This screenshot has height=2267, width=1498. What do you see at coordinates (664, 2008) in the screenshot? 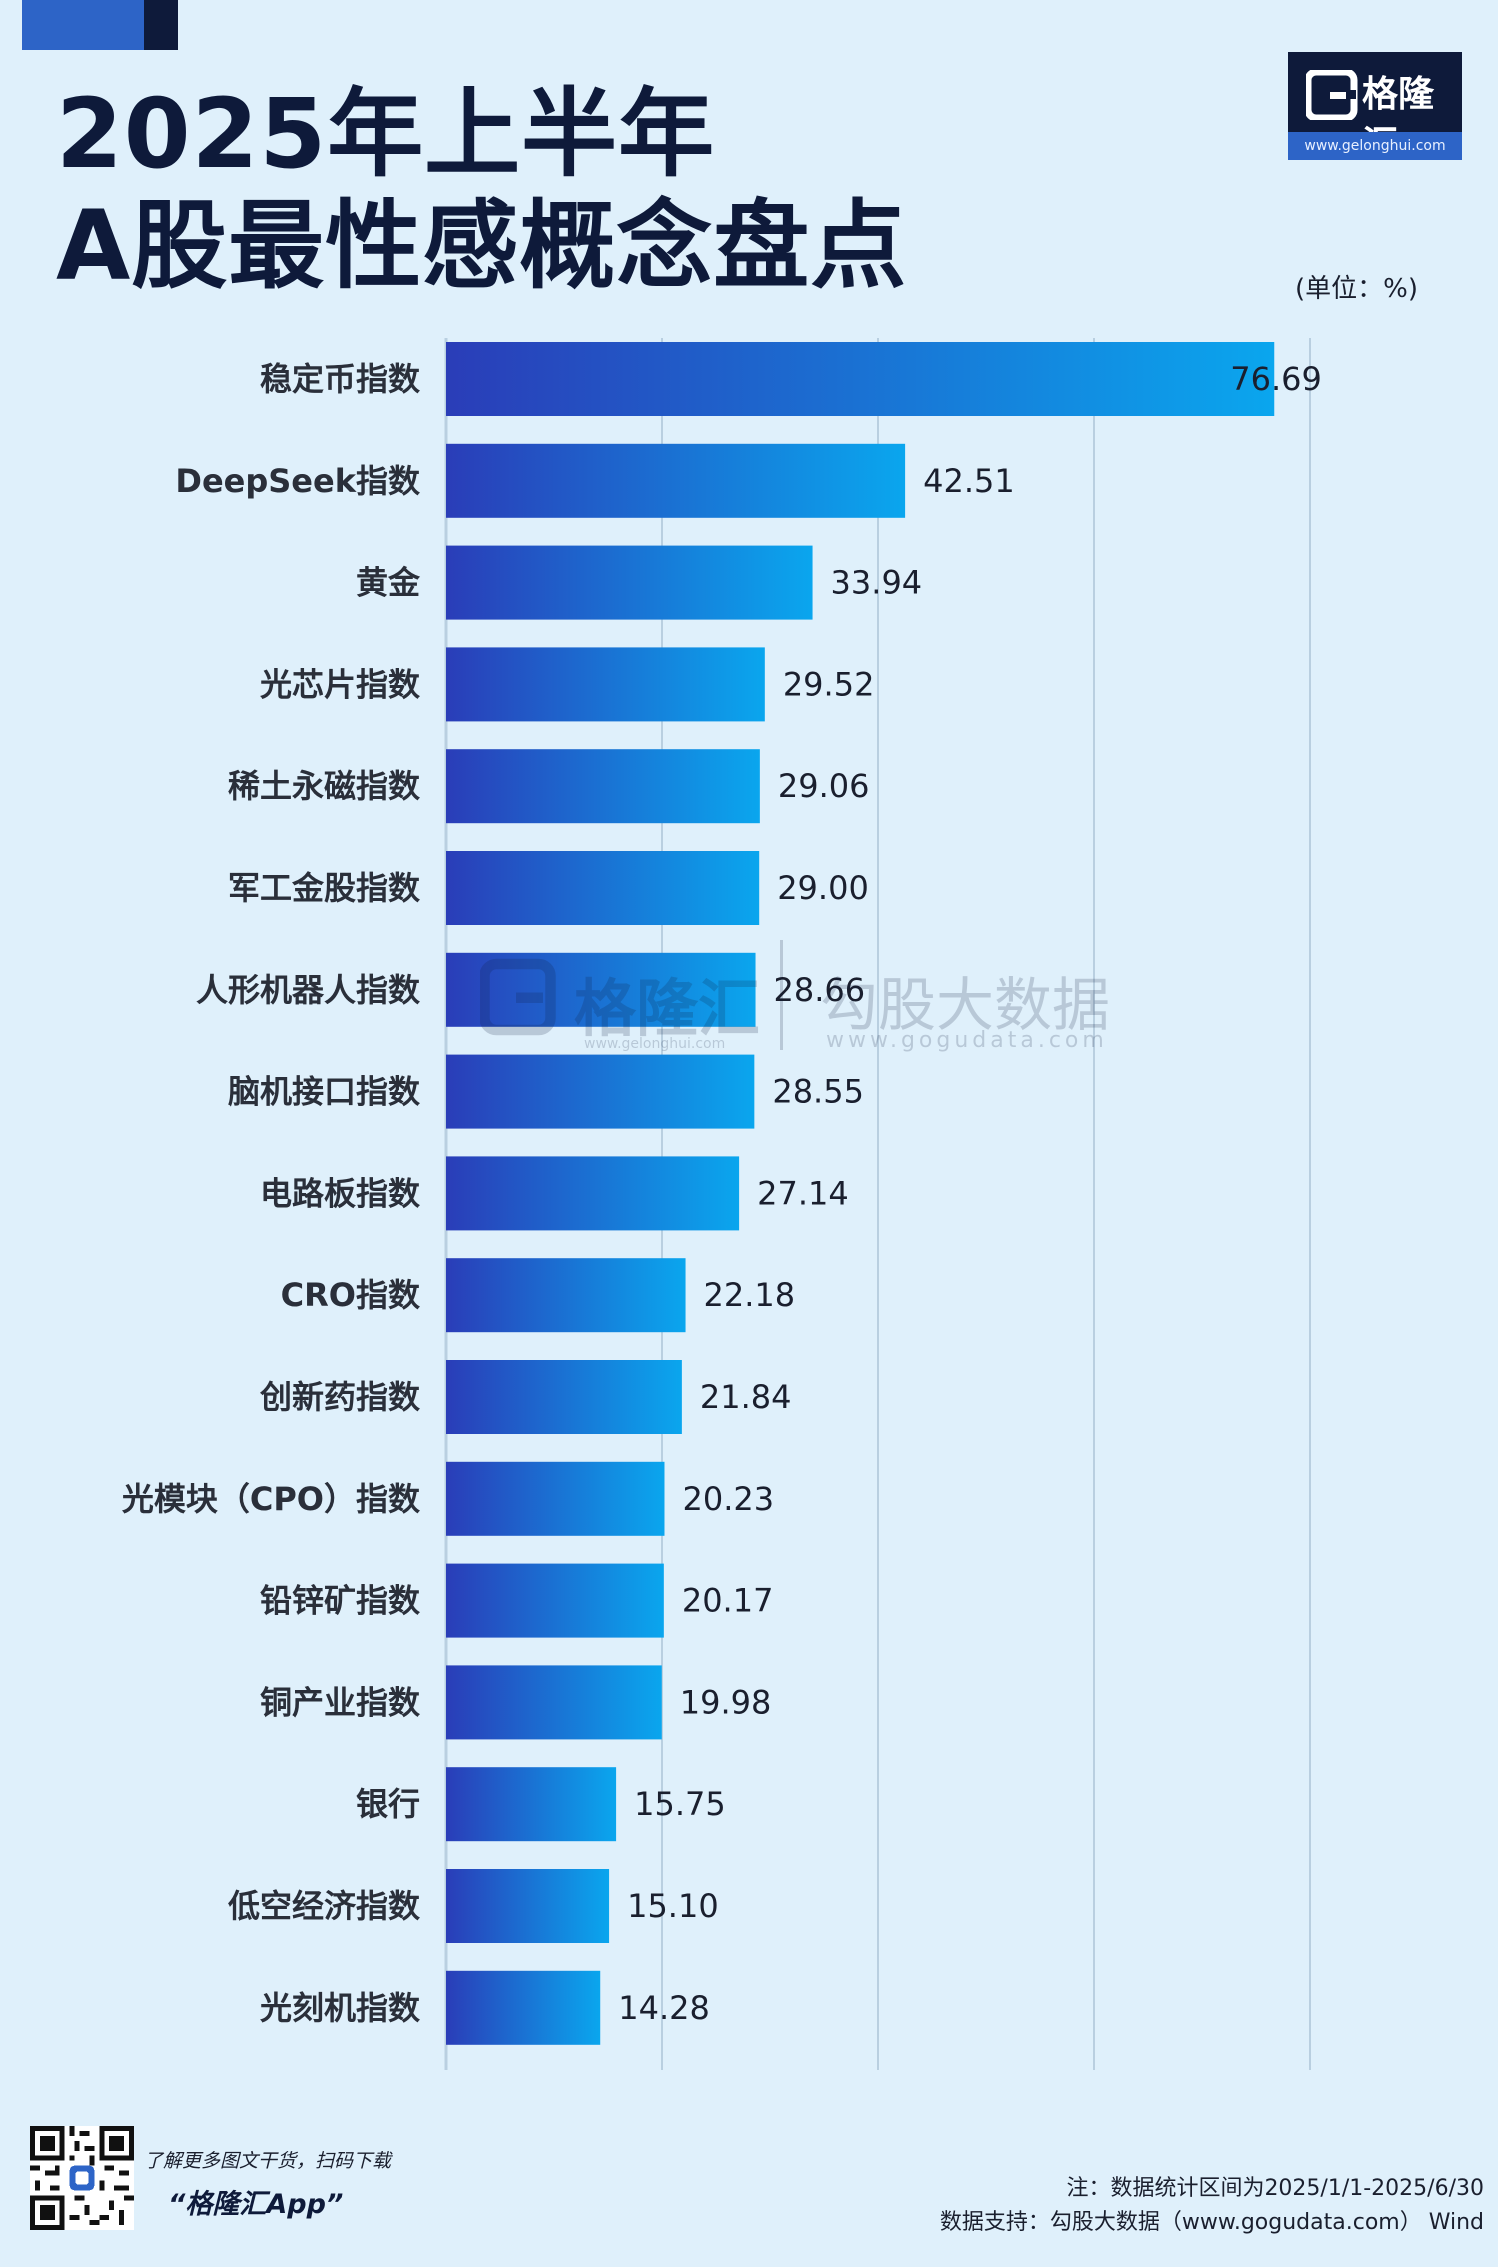
I see `value-label: 14.28` at bounding box center [664, 2008].